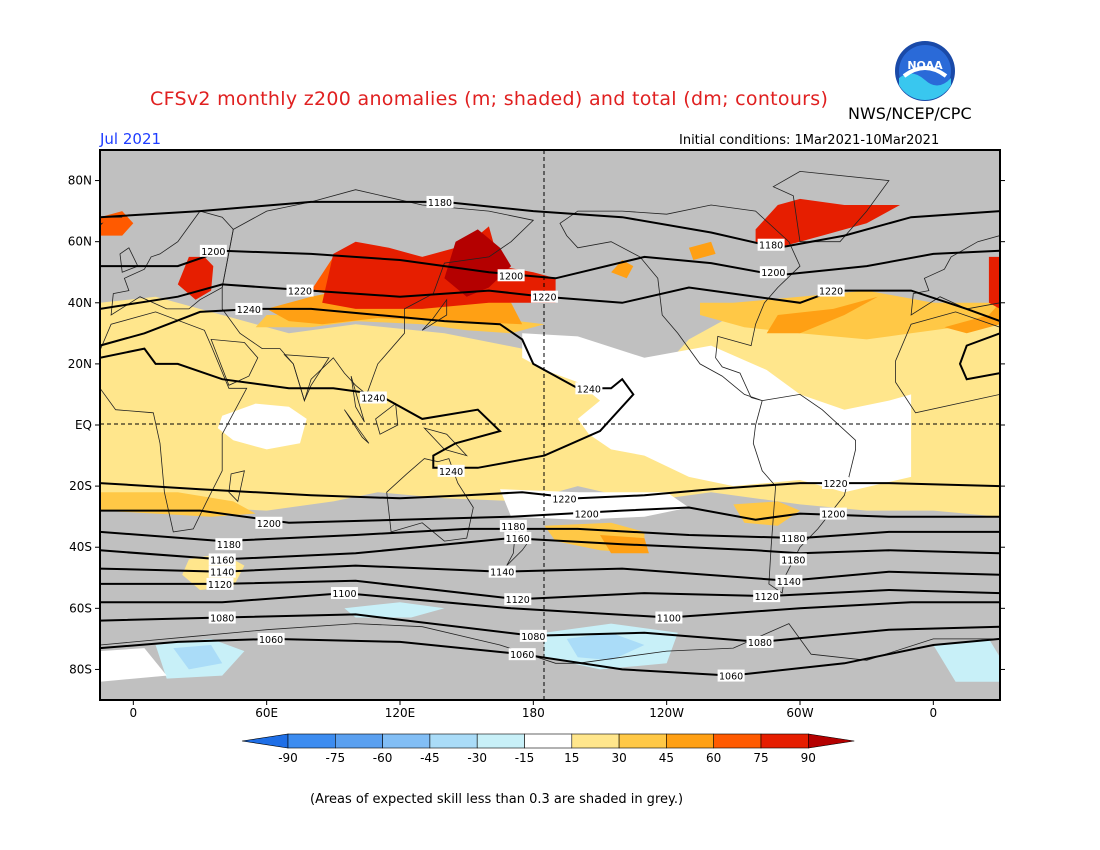 This screenshot has height=850, width=1100. What do you see at coordinates (265, 741) in the screenshot?
I see `colorbar-extend-low` at bounding box center [265, 741].